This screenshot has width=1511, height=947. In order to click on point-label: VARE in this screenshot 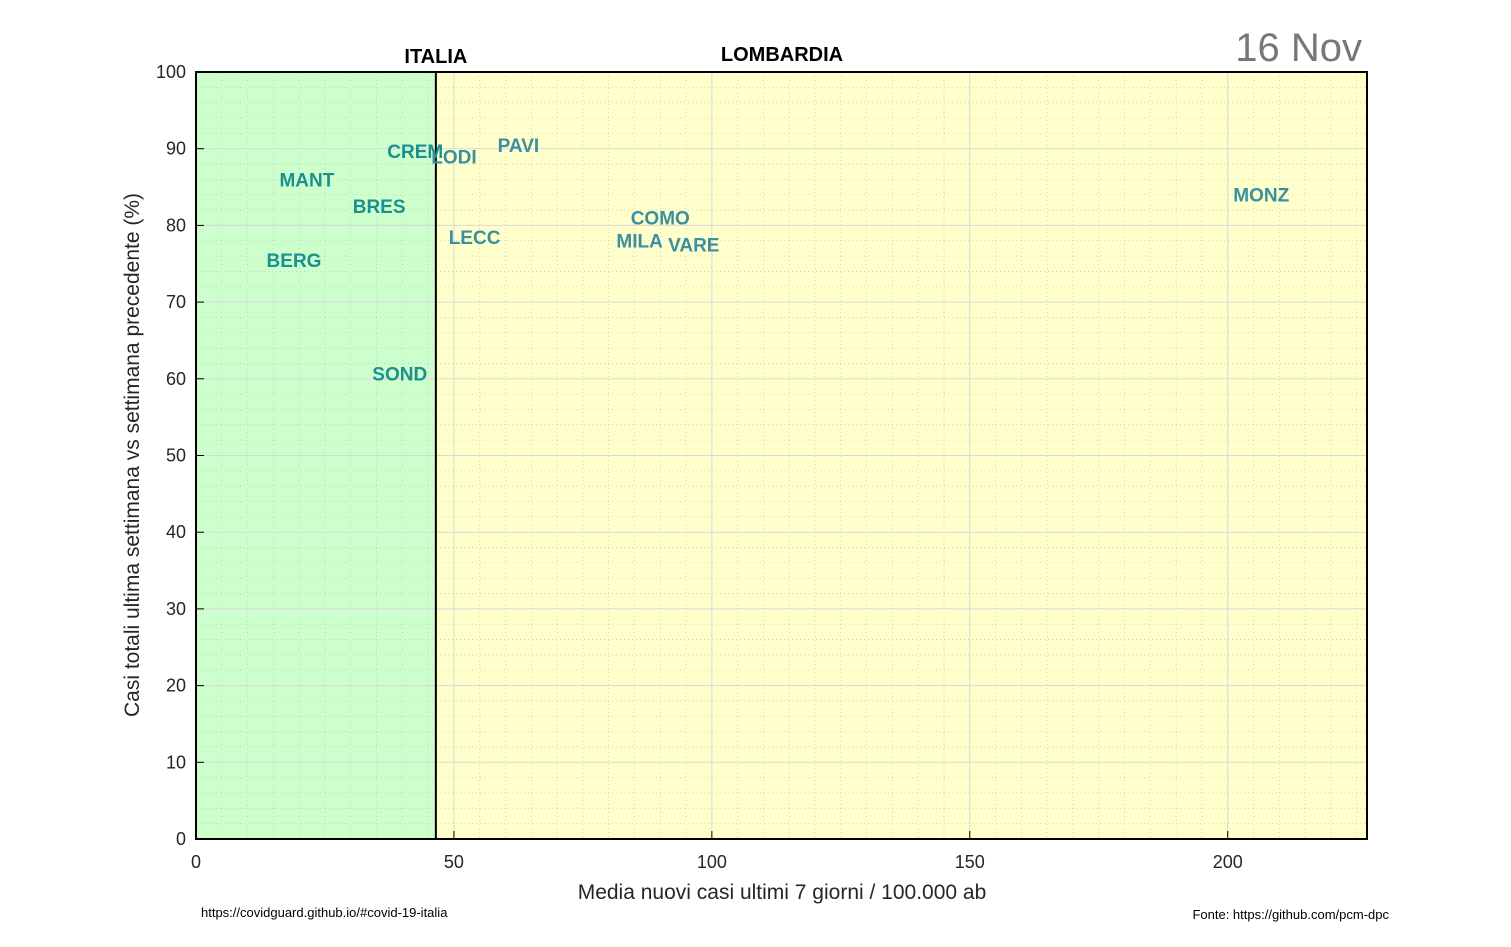, I will do `click(693, 246)`.